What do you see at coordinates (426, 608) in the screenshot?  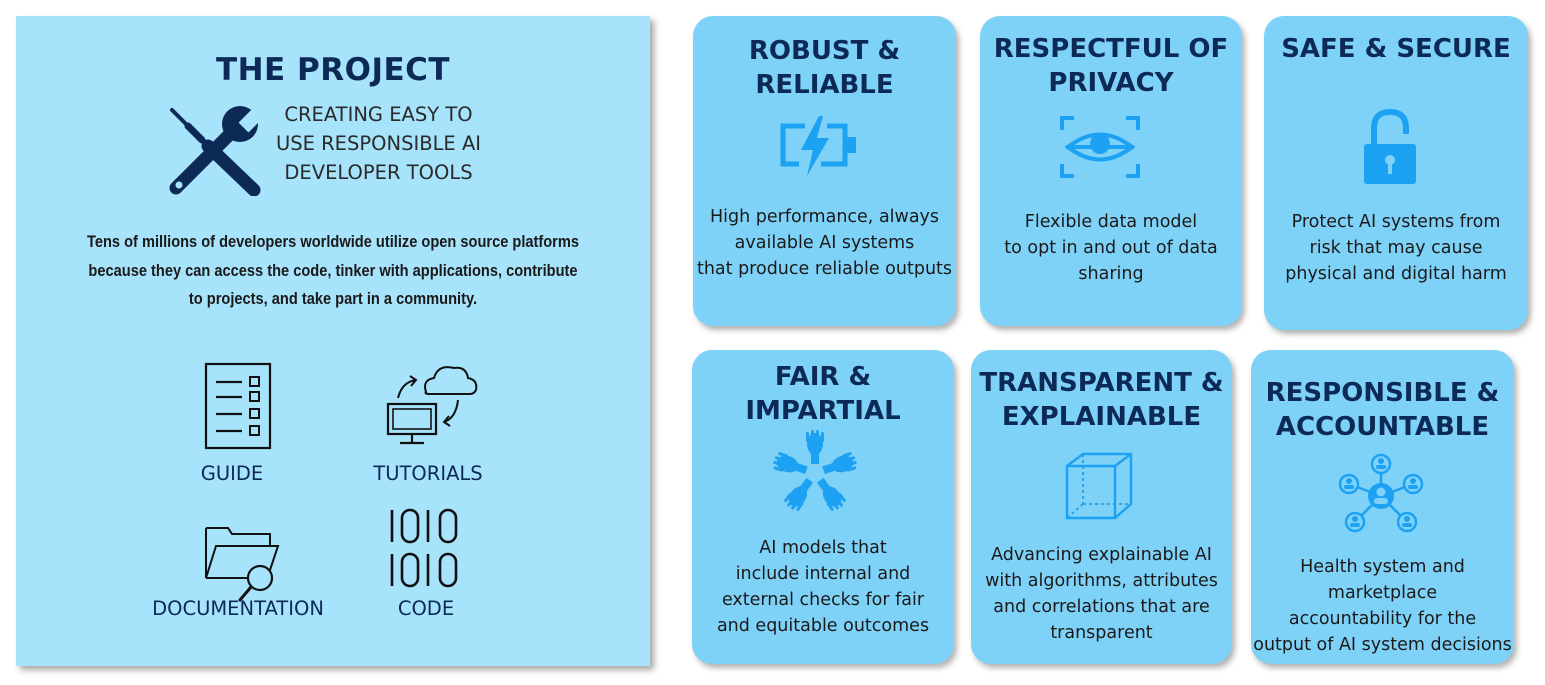 I see `resource-label-code: CODE` at bounding box center [426, 608].